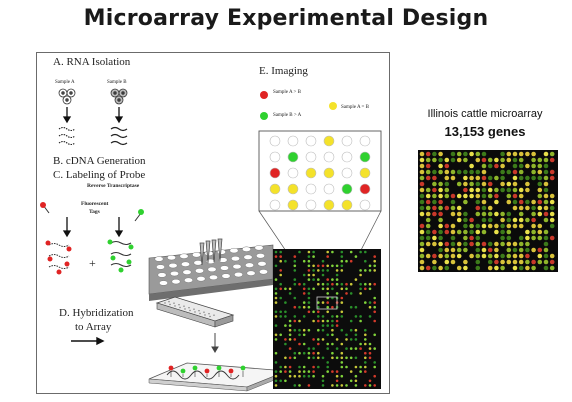 This screenshot has width=572, height=402. I want to click on legend-a-eq-b-label: Sample A = B, so click(355, 107).